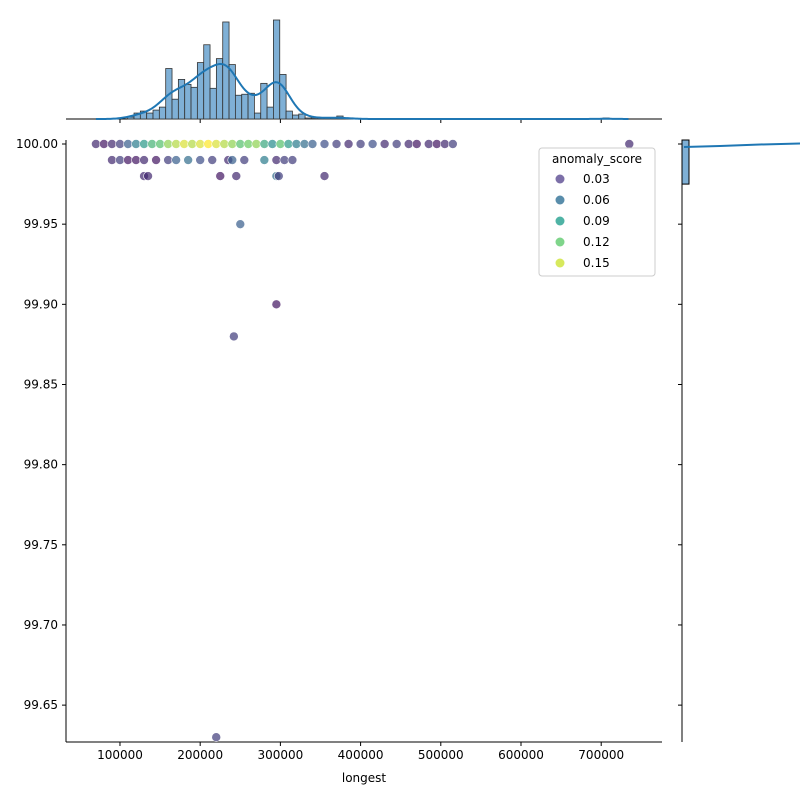 The width and height of the screenshot is (800, 800). What do you see at coordinates (361, 755) in the screenshot?
I see `x-tick-label: 400000` at bounding box center [361, 755].